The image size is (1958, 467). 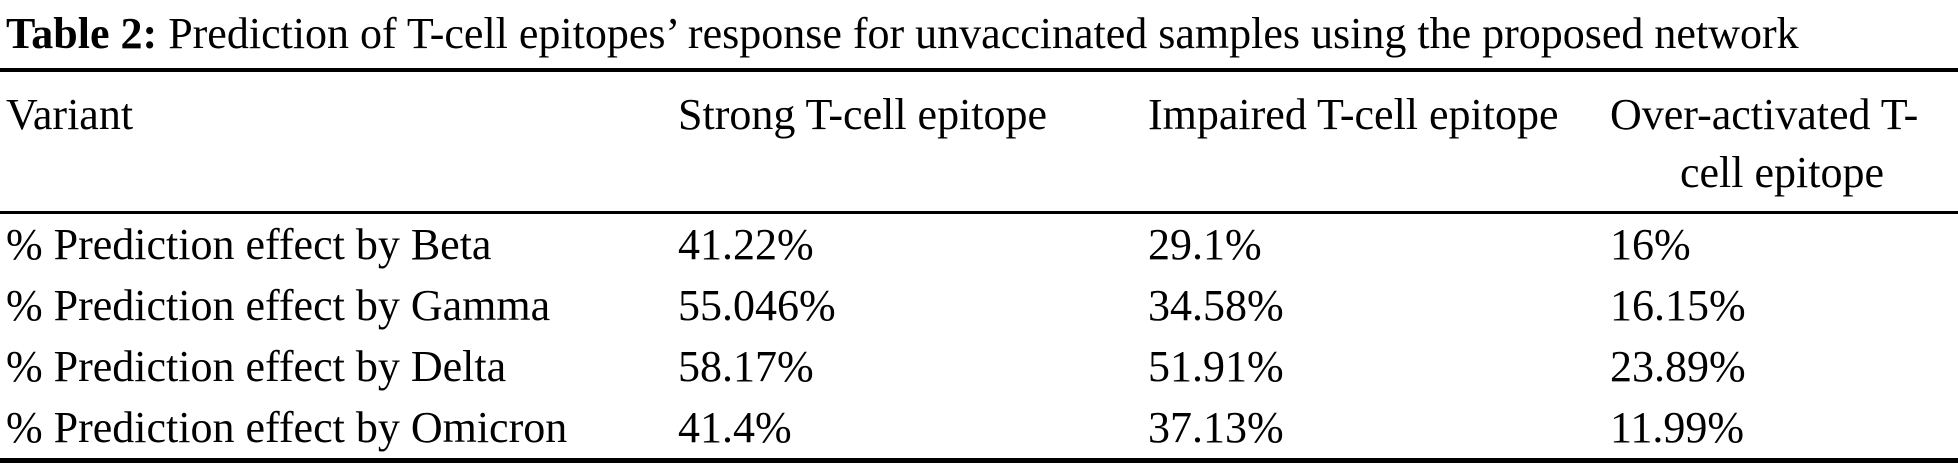 What do you see at coordinates (1650, 244) in the screenshot?
I see `overactivated-value: 16%` at bounding box center [1650, 244].